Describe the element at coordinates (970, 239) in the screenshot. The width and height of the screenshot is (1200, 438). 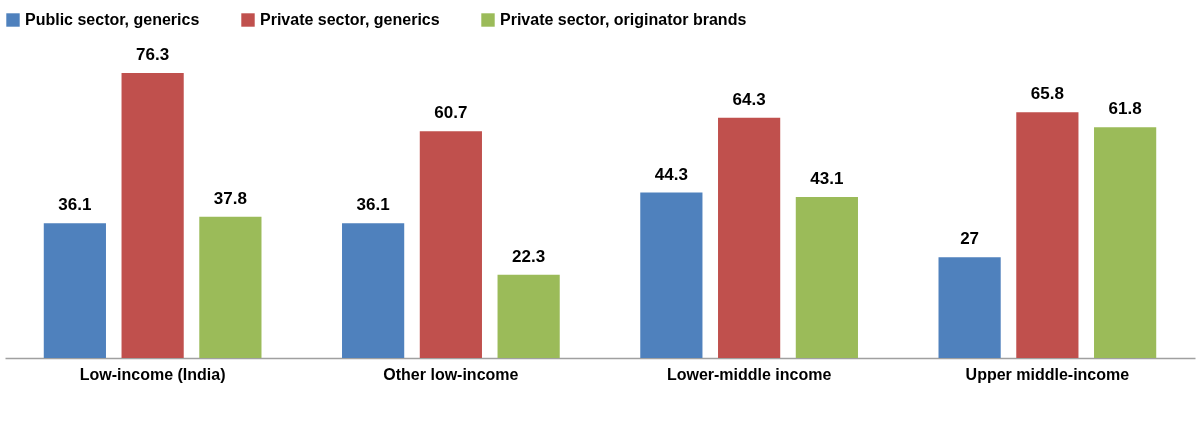
I see `data-label: 27` at that location.